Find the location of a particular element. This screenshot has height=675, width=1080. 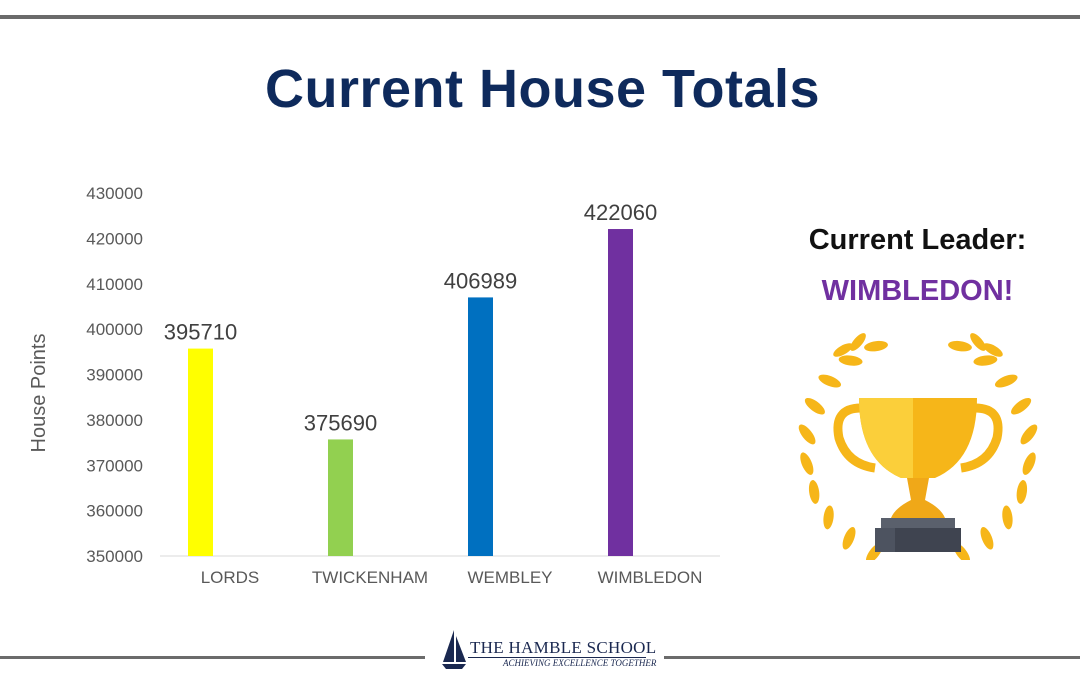

y-tick-label: 350000 is located at coordinates (114, 556).